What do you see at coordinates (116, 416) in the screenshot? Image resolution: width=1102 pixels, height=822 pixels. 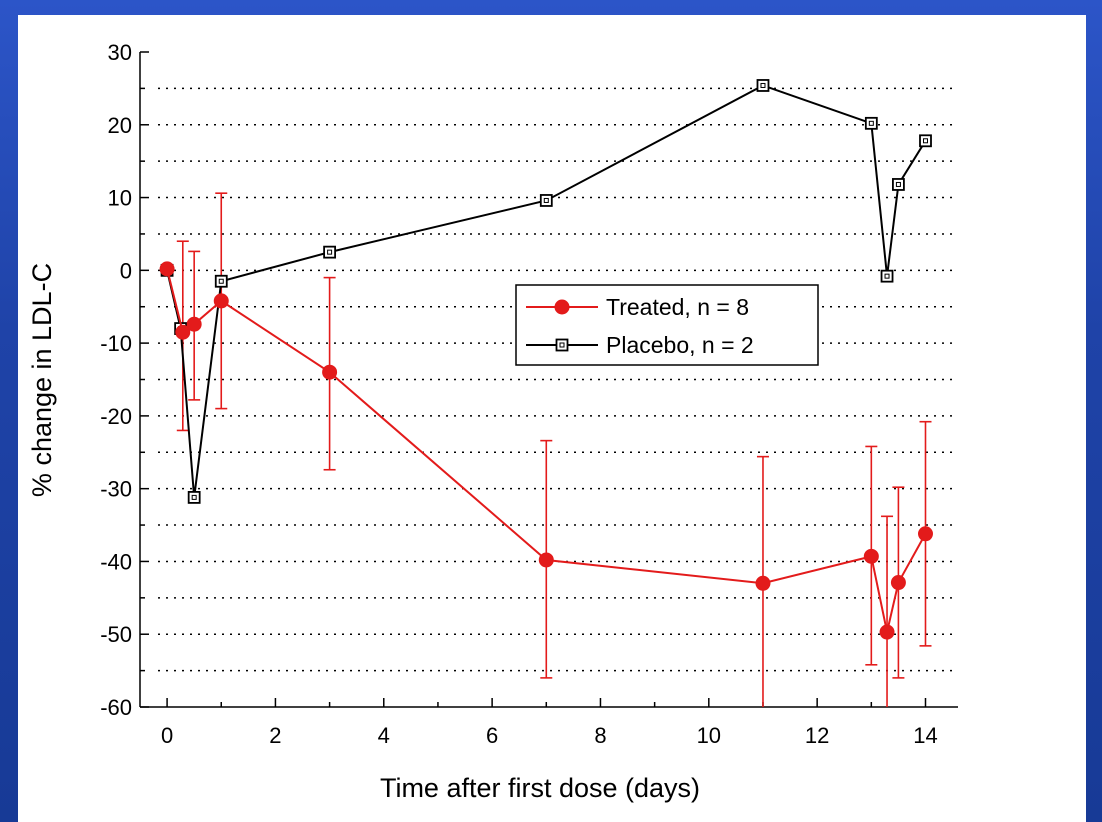 I see `y-tick-label: -20` at bounding box center [116, 416].